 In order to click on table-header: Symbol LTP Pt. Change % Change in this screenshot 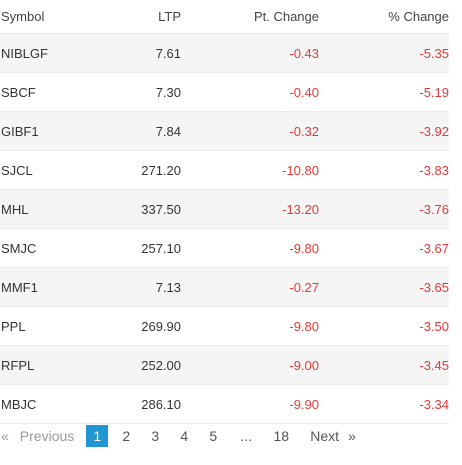, I will do `click(224, 17)`.